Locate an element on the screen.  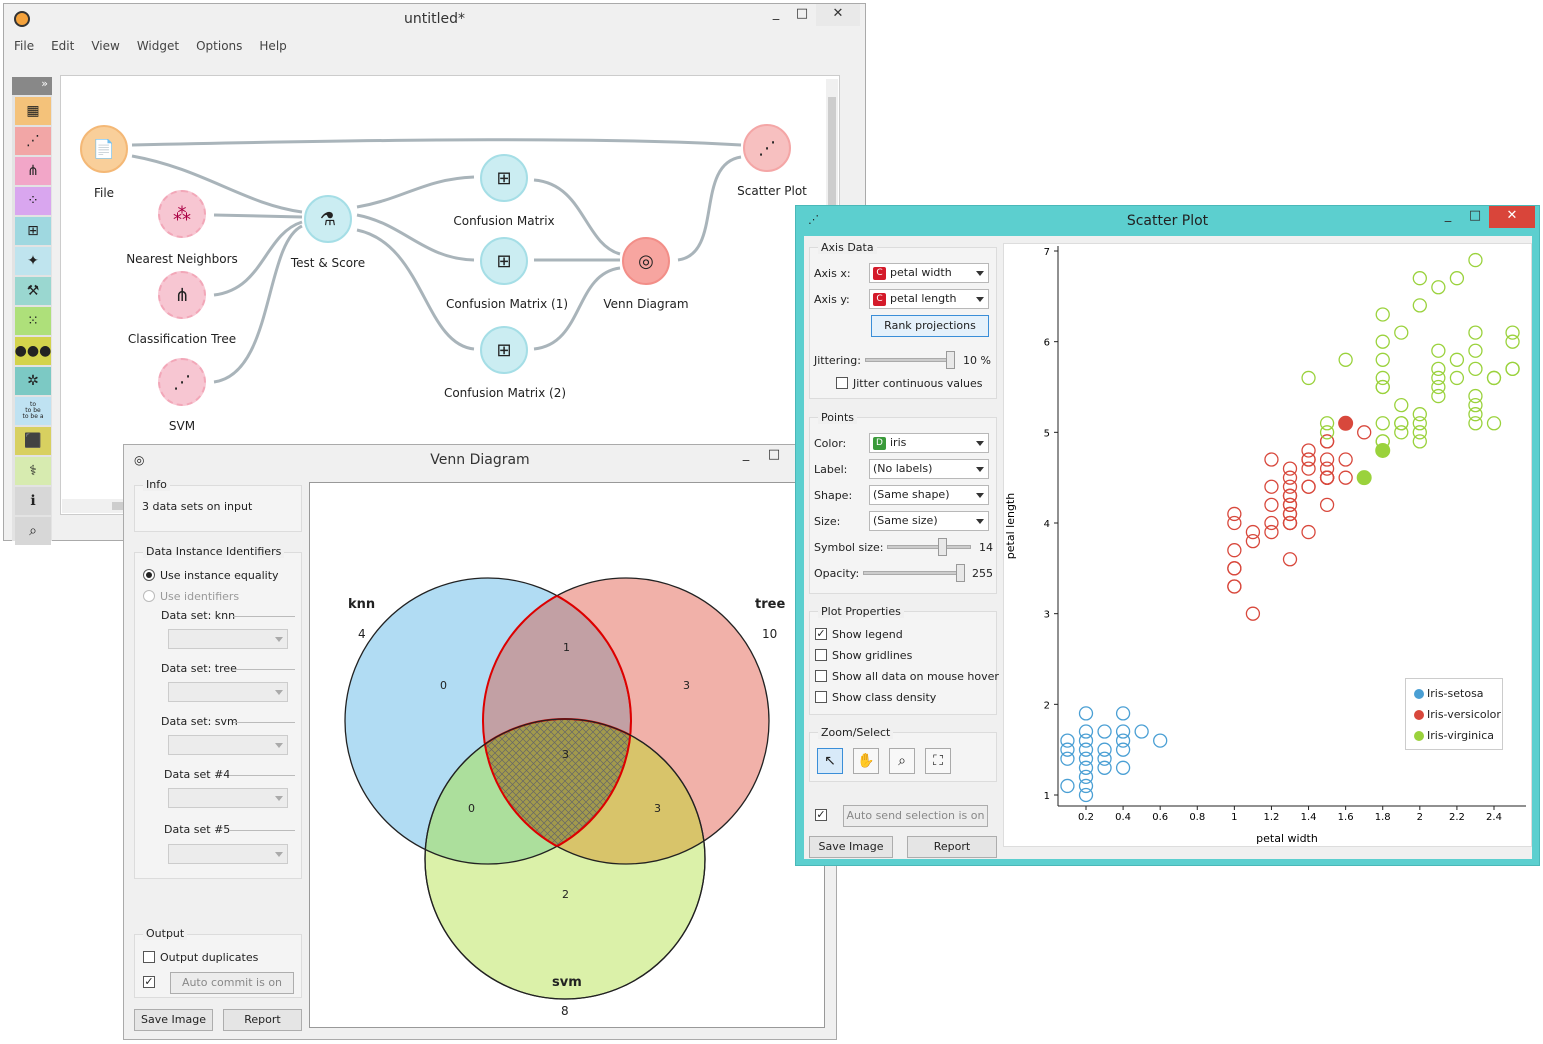
model-tool-icon: ⁘ is located at coordinates (33, 201).